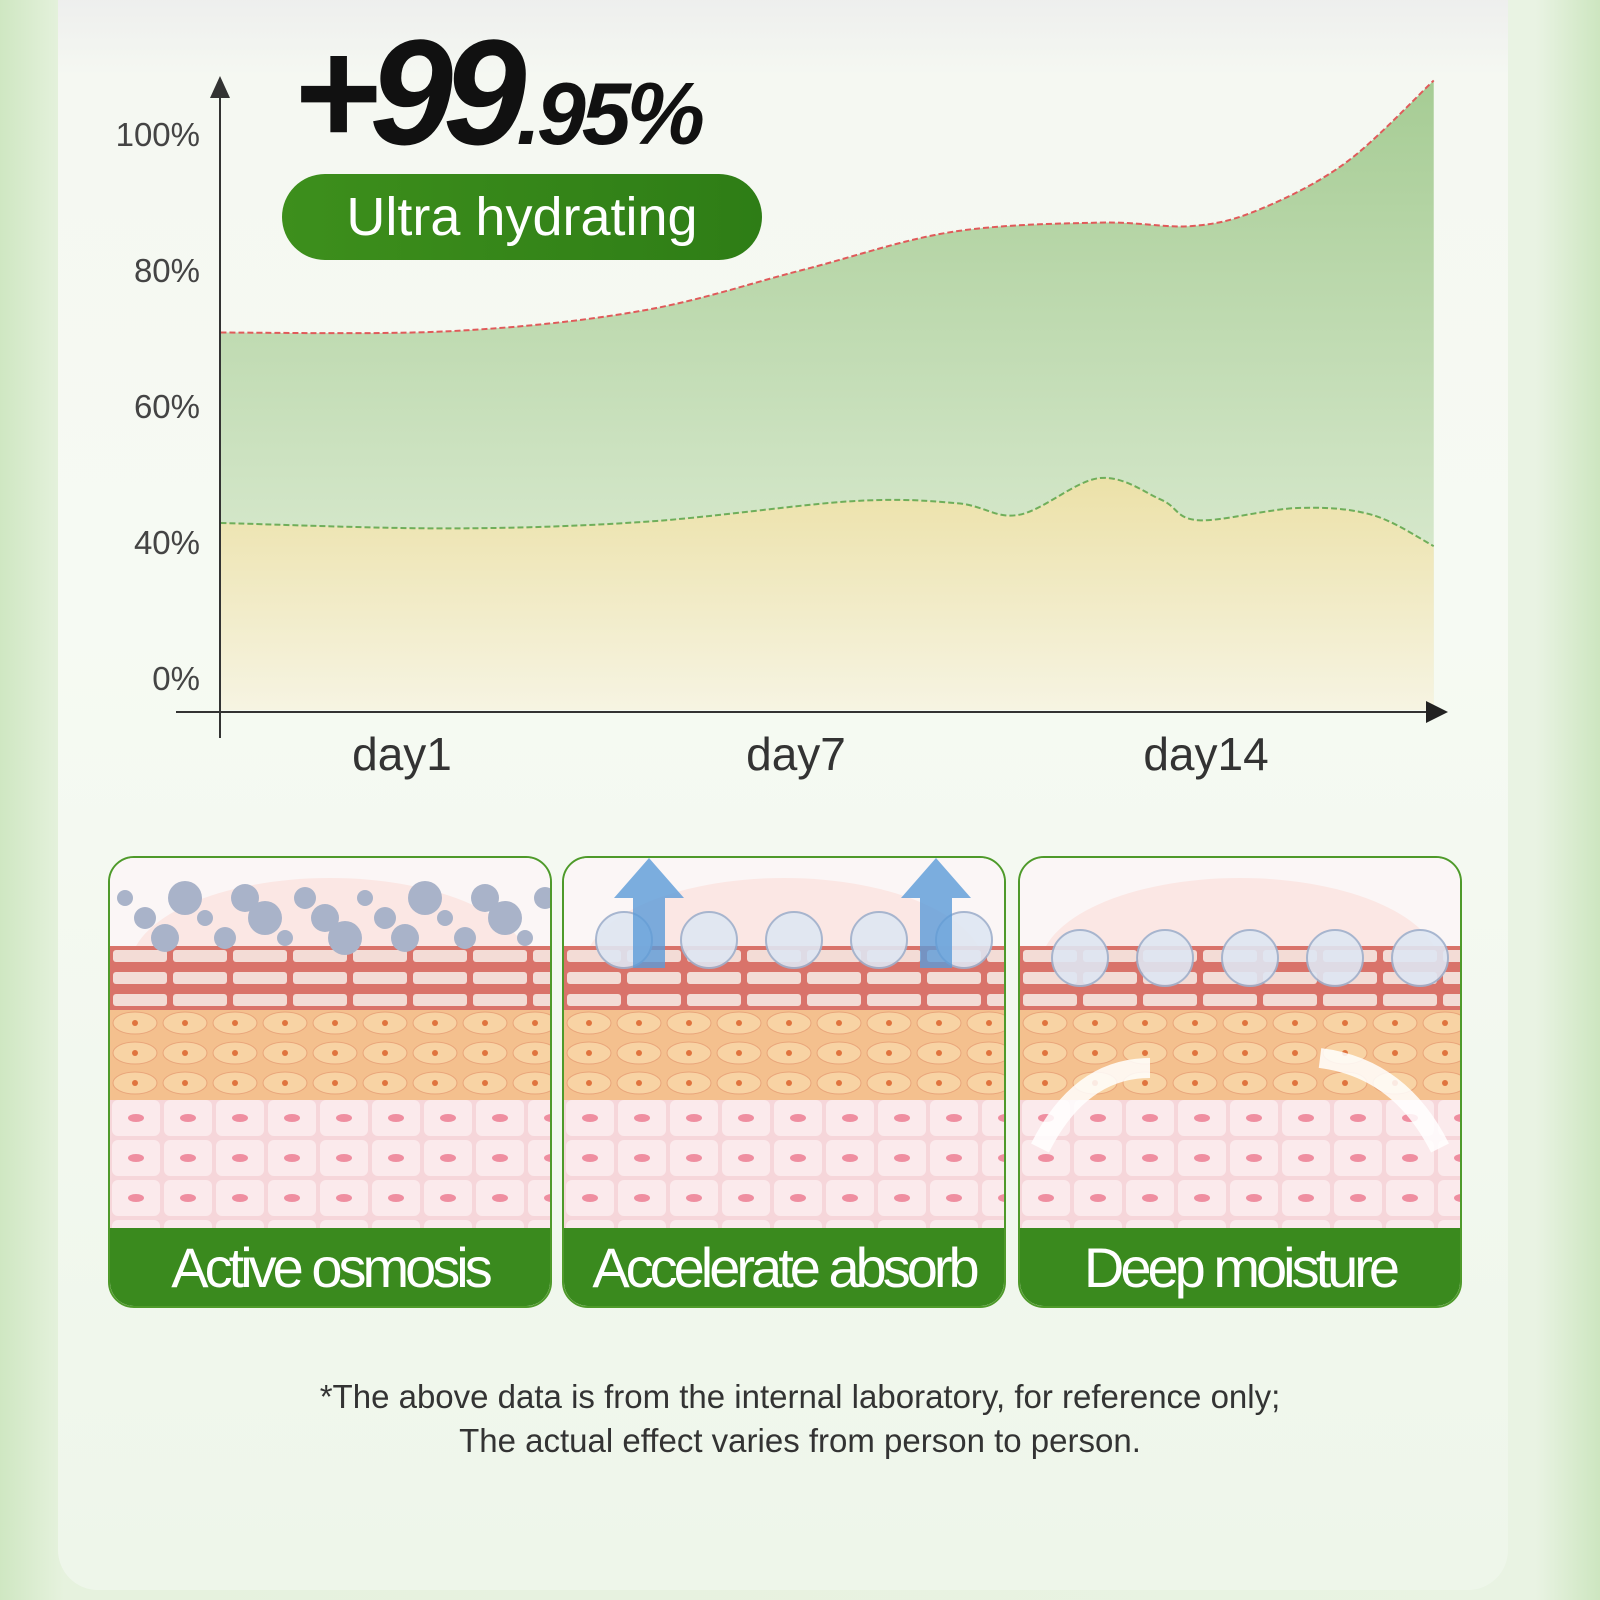  I want to click on headline-whole: +99, so click(409, 92).